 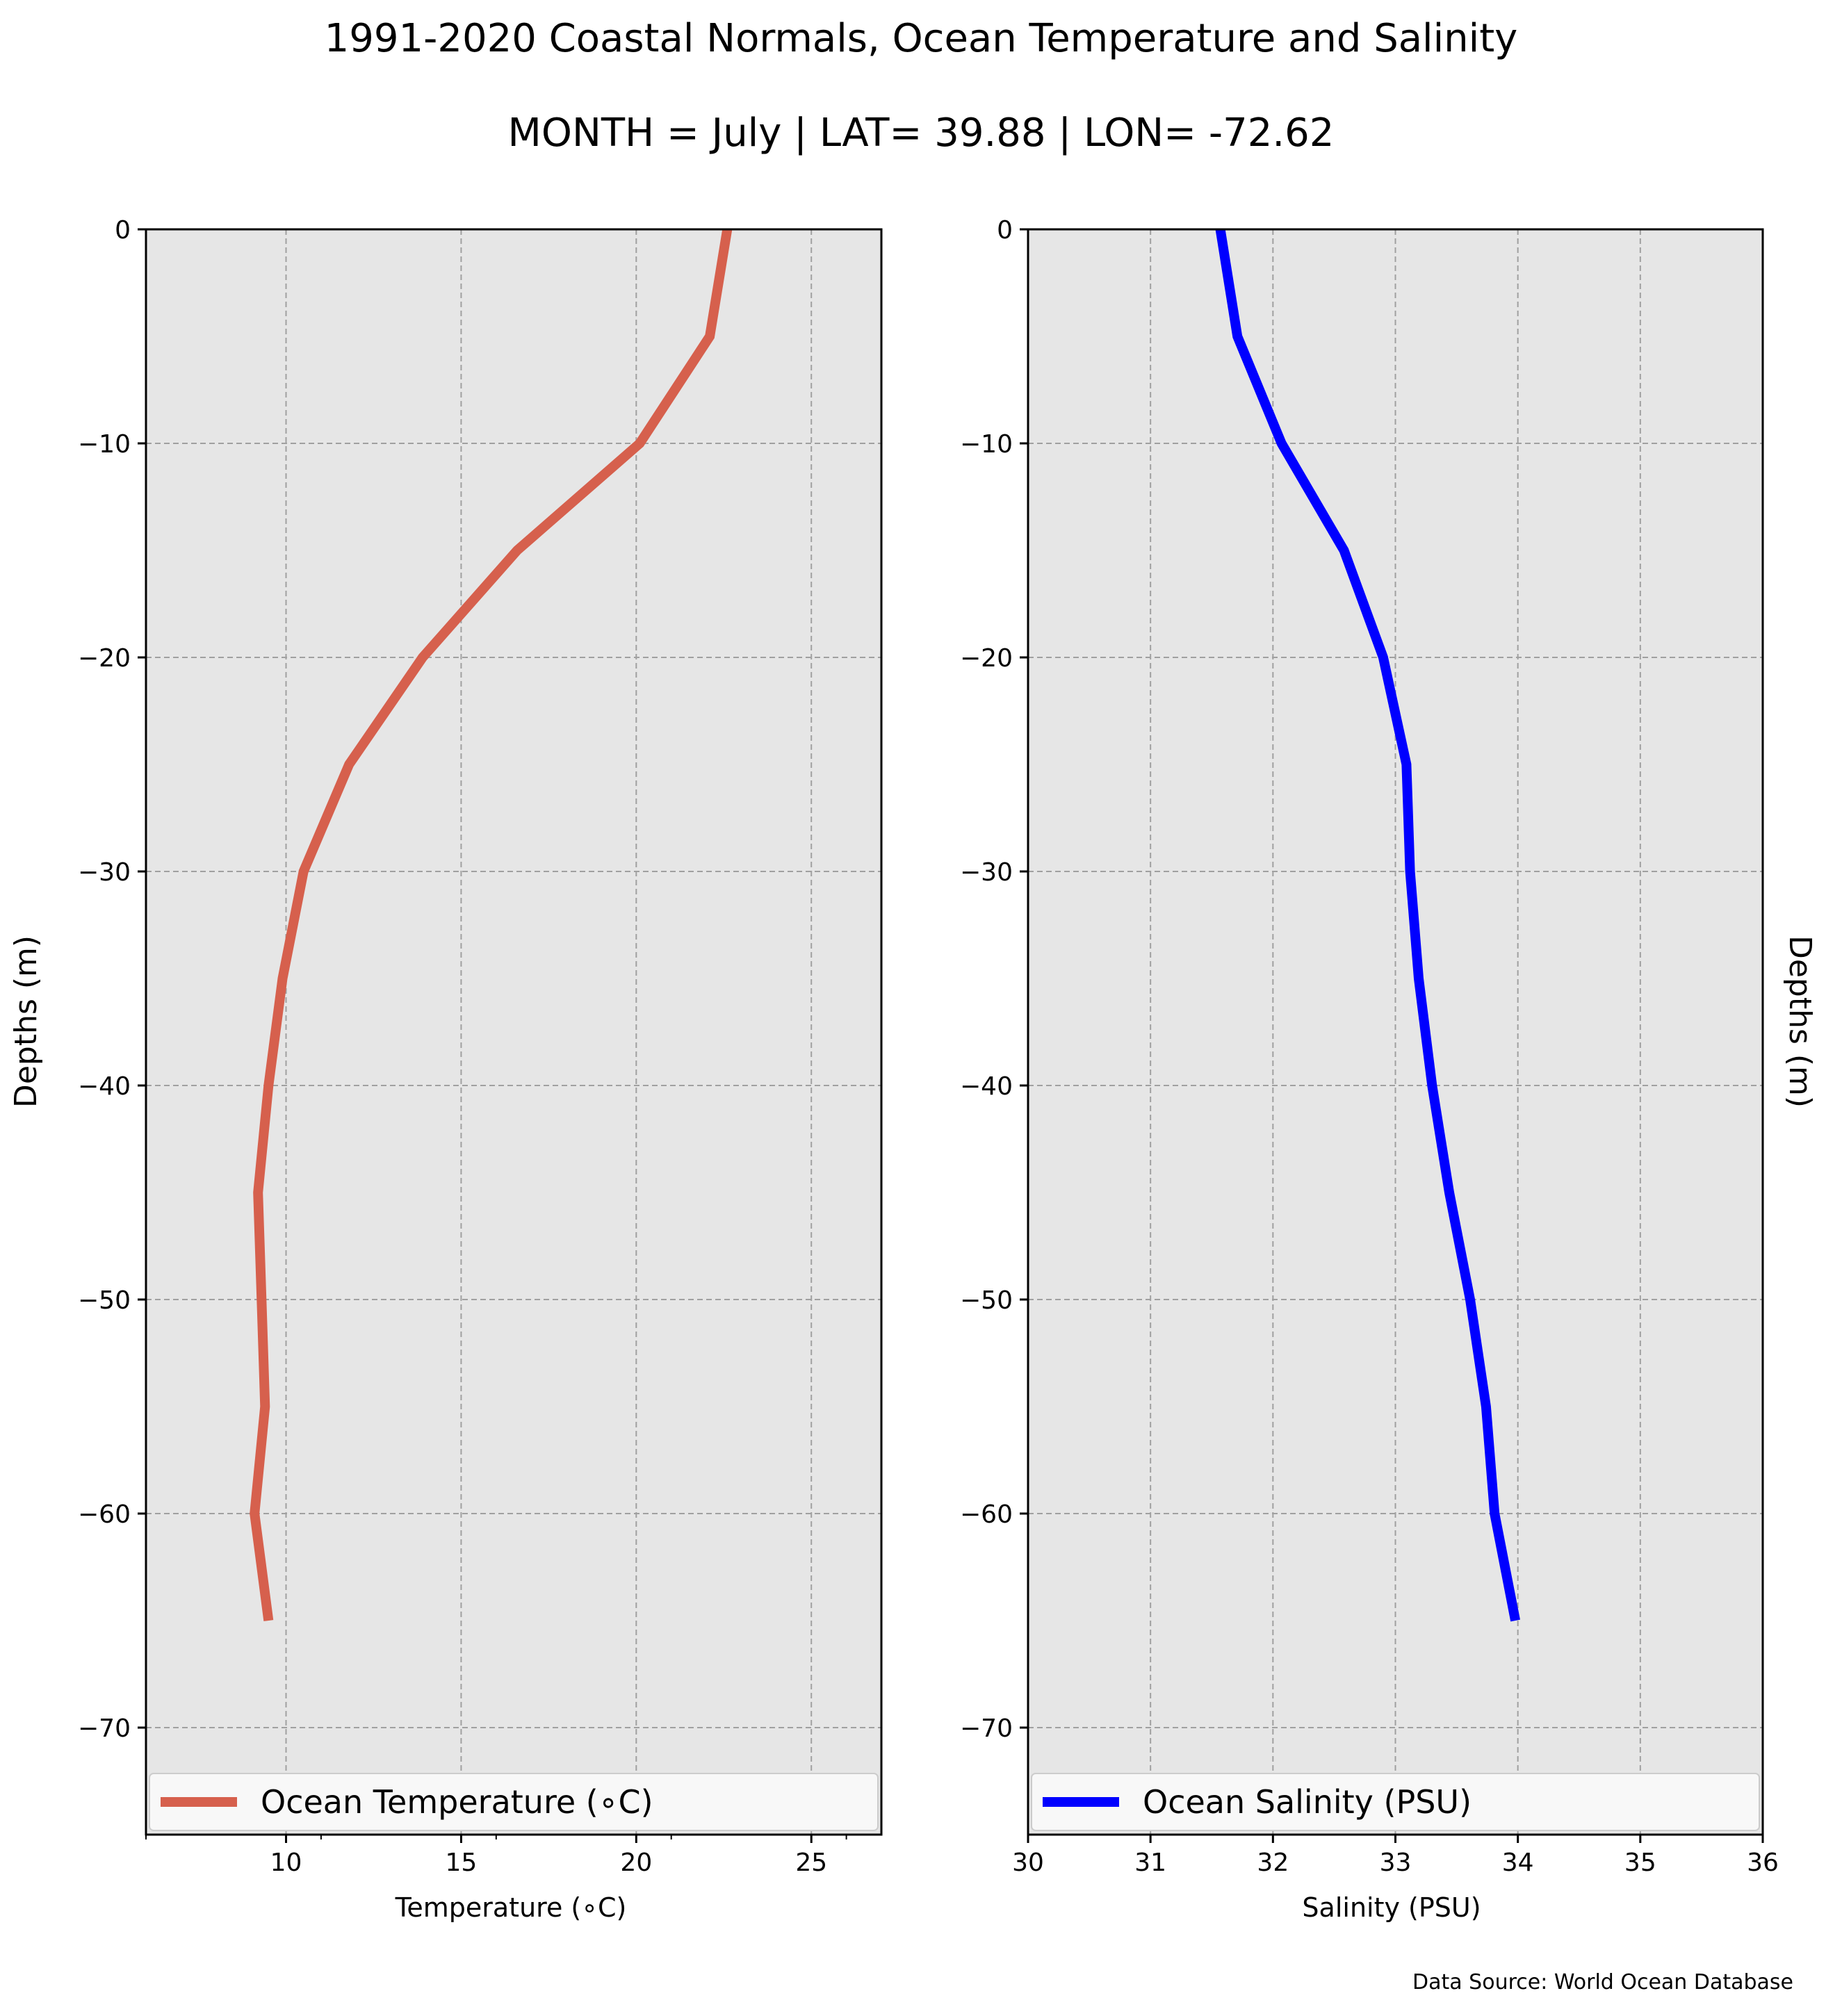 I want to click on right-y-axis-label: Depths (m), so click(x=1800, y=1022).